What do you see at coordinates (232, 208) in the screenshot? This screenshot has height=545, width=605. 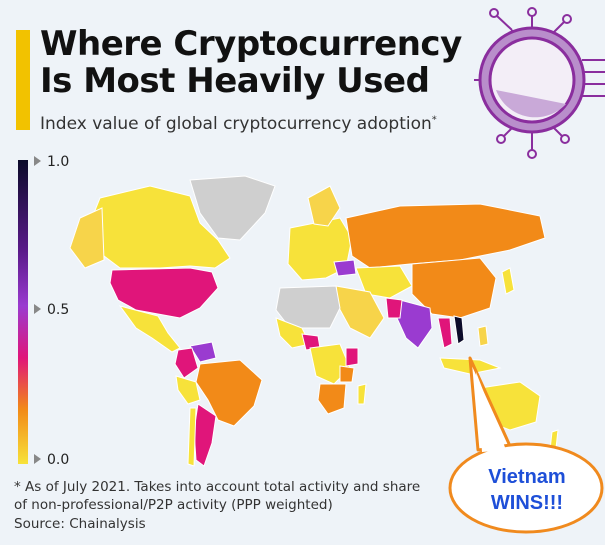 I see `map-greenland` at bounding box center [232, 208].